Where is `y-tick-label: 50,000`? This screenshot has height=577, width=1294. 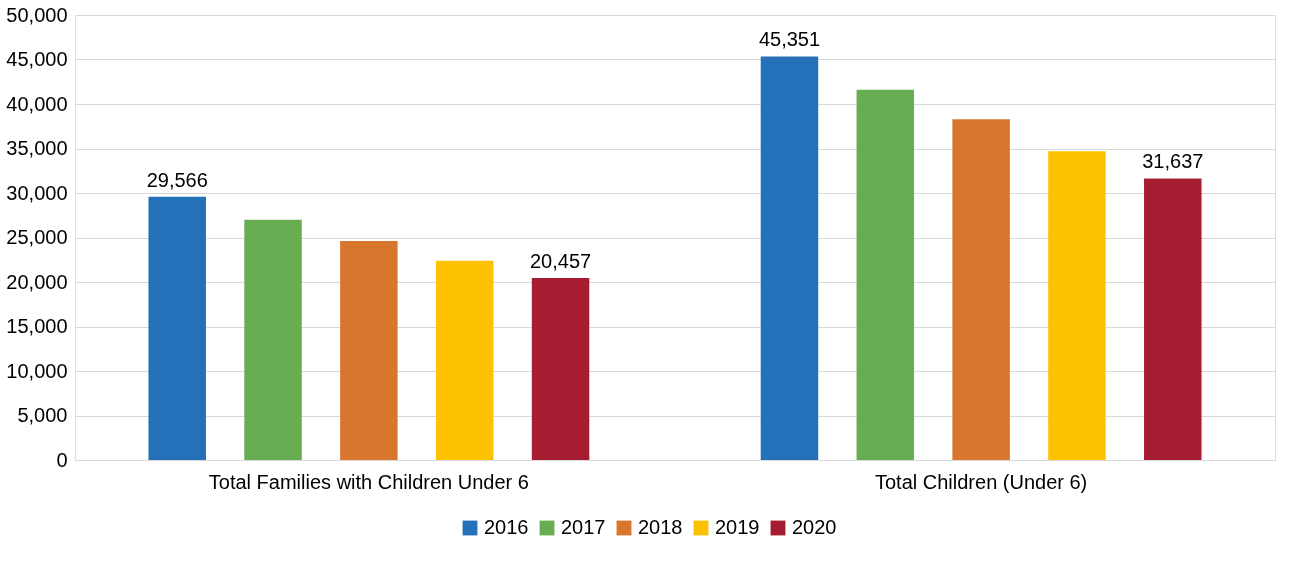 y-tick-label: 50,000 is located at coordinates (37, 14).